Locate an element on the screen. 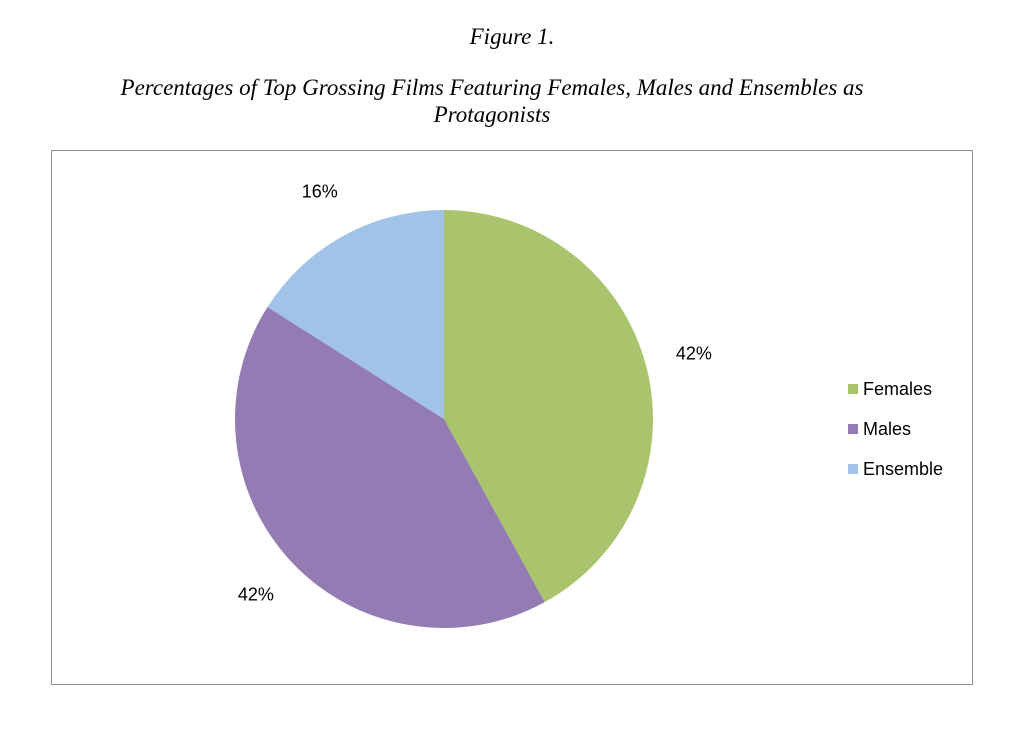  legend-swatch-males is located at coordinates (853, 429).